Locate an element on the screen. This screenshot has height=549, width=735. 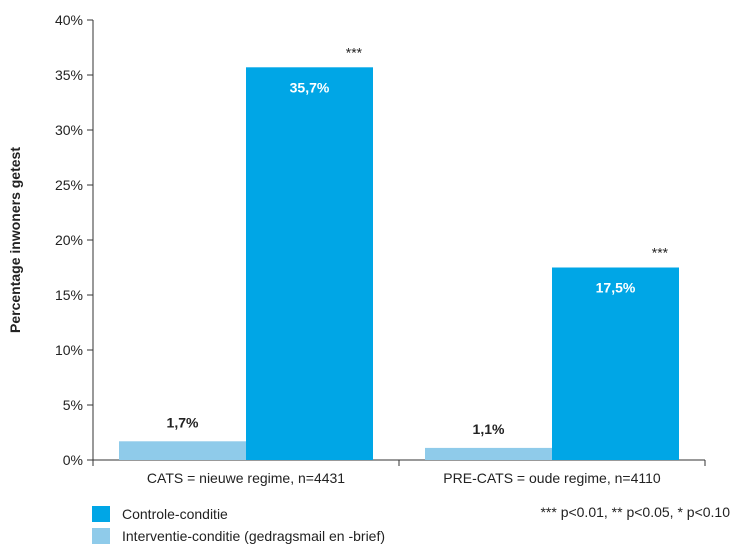
y-tick-label: 20% is located at coordinates (69, 240).